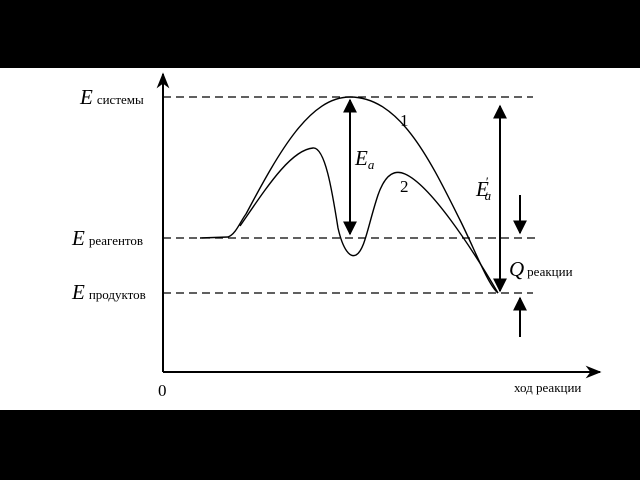  I want to click on ea-label: Ea, so click(364, 159).